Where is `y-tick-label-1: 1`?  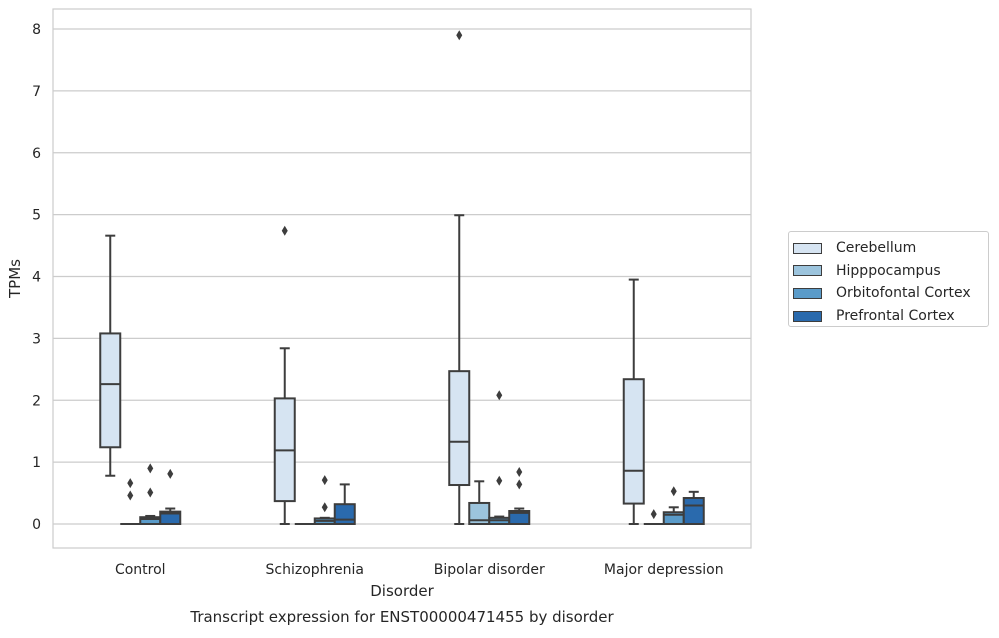
y-tick-label-1: 1 is located at coordinates (36, 463).